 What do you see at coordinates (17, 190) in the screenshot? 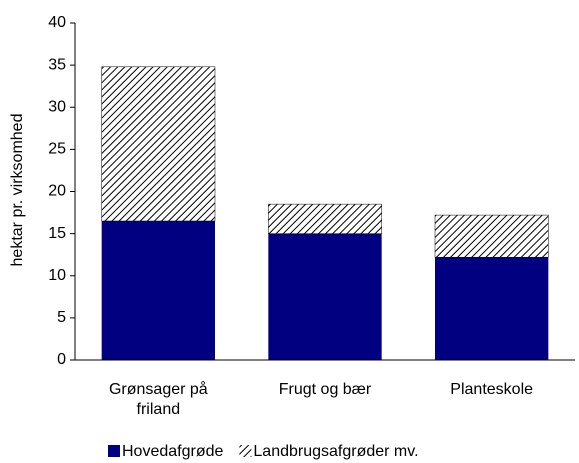
I see `y-axis-label: hektar pr. virksomhed` at bounding box center [17, 190].